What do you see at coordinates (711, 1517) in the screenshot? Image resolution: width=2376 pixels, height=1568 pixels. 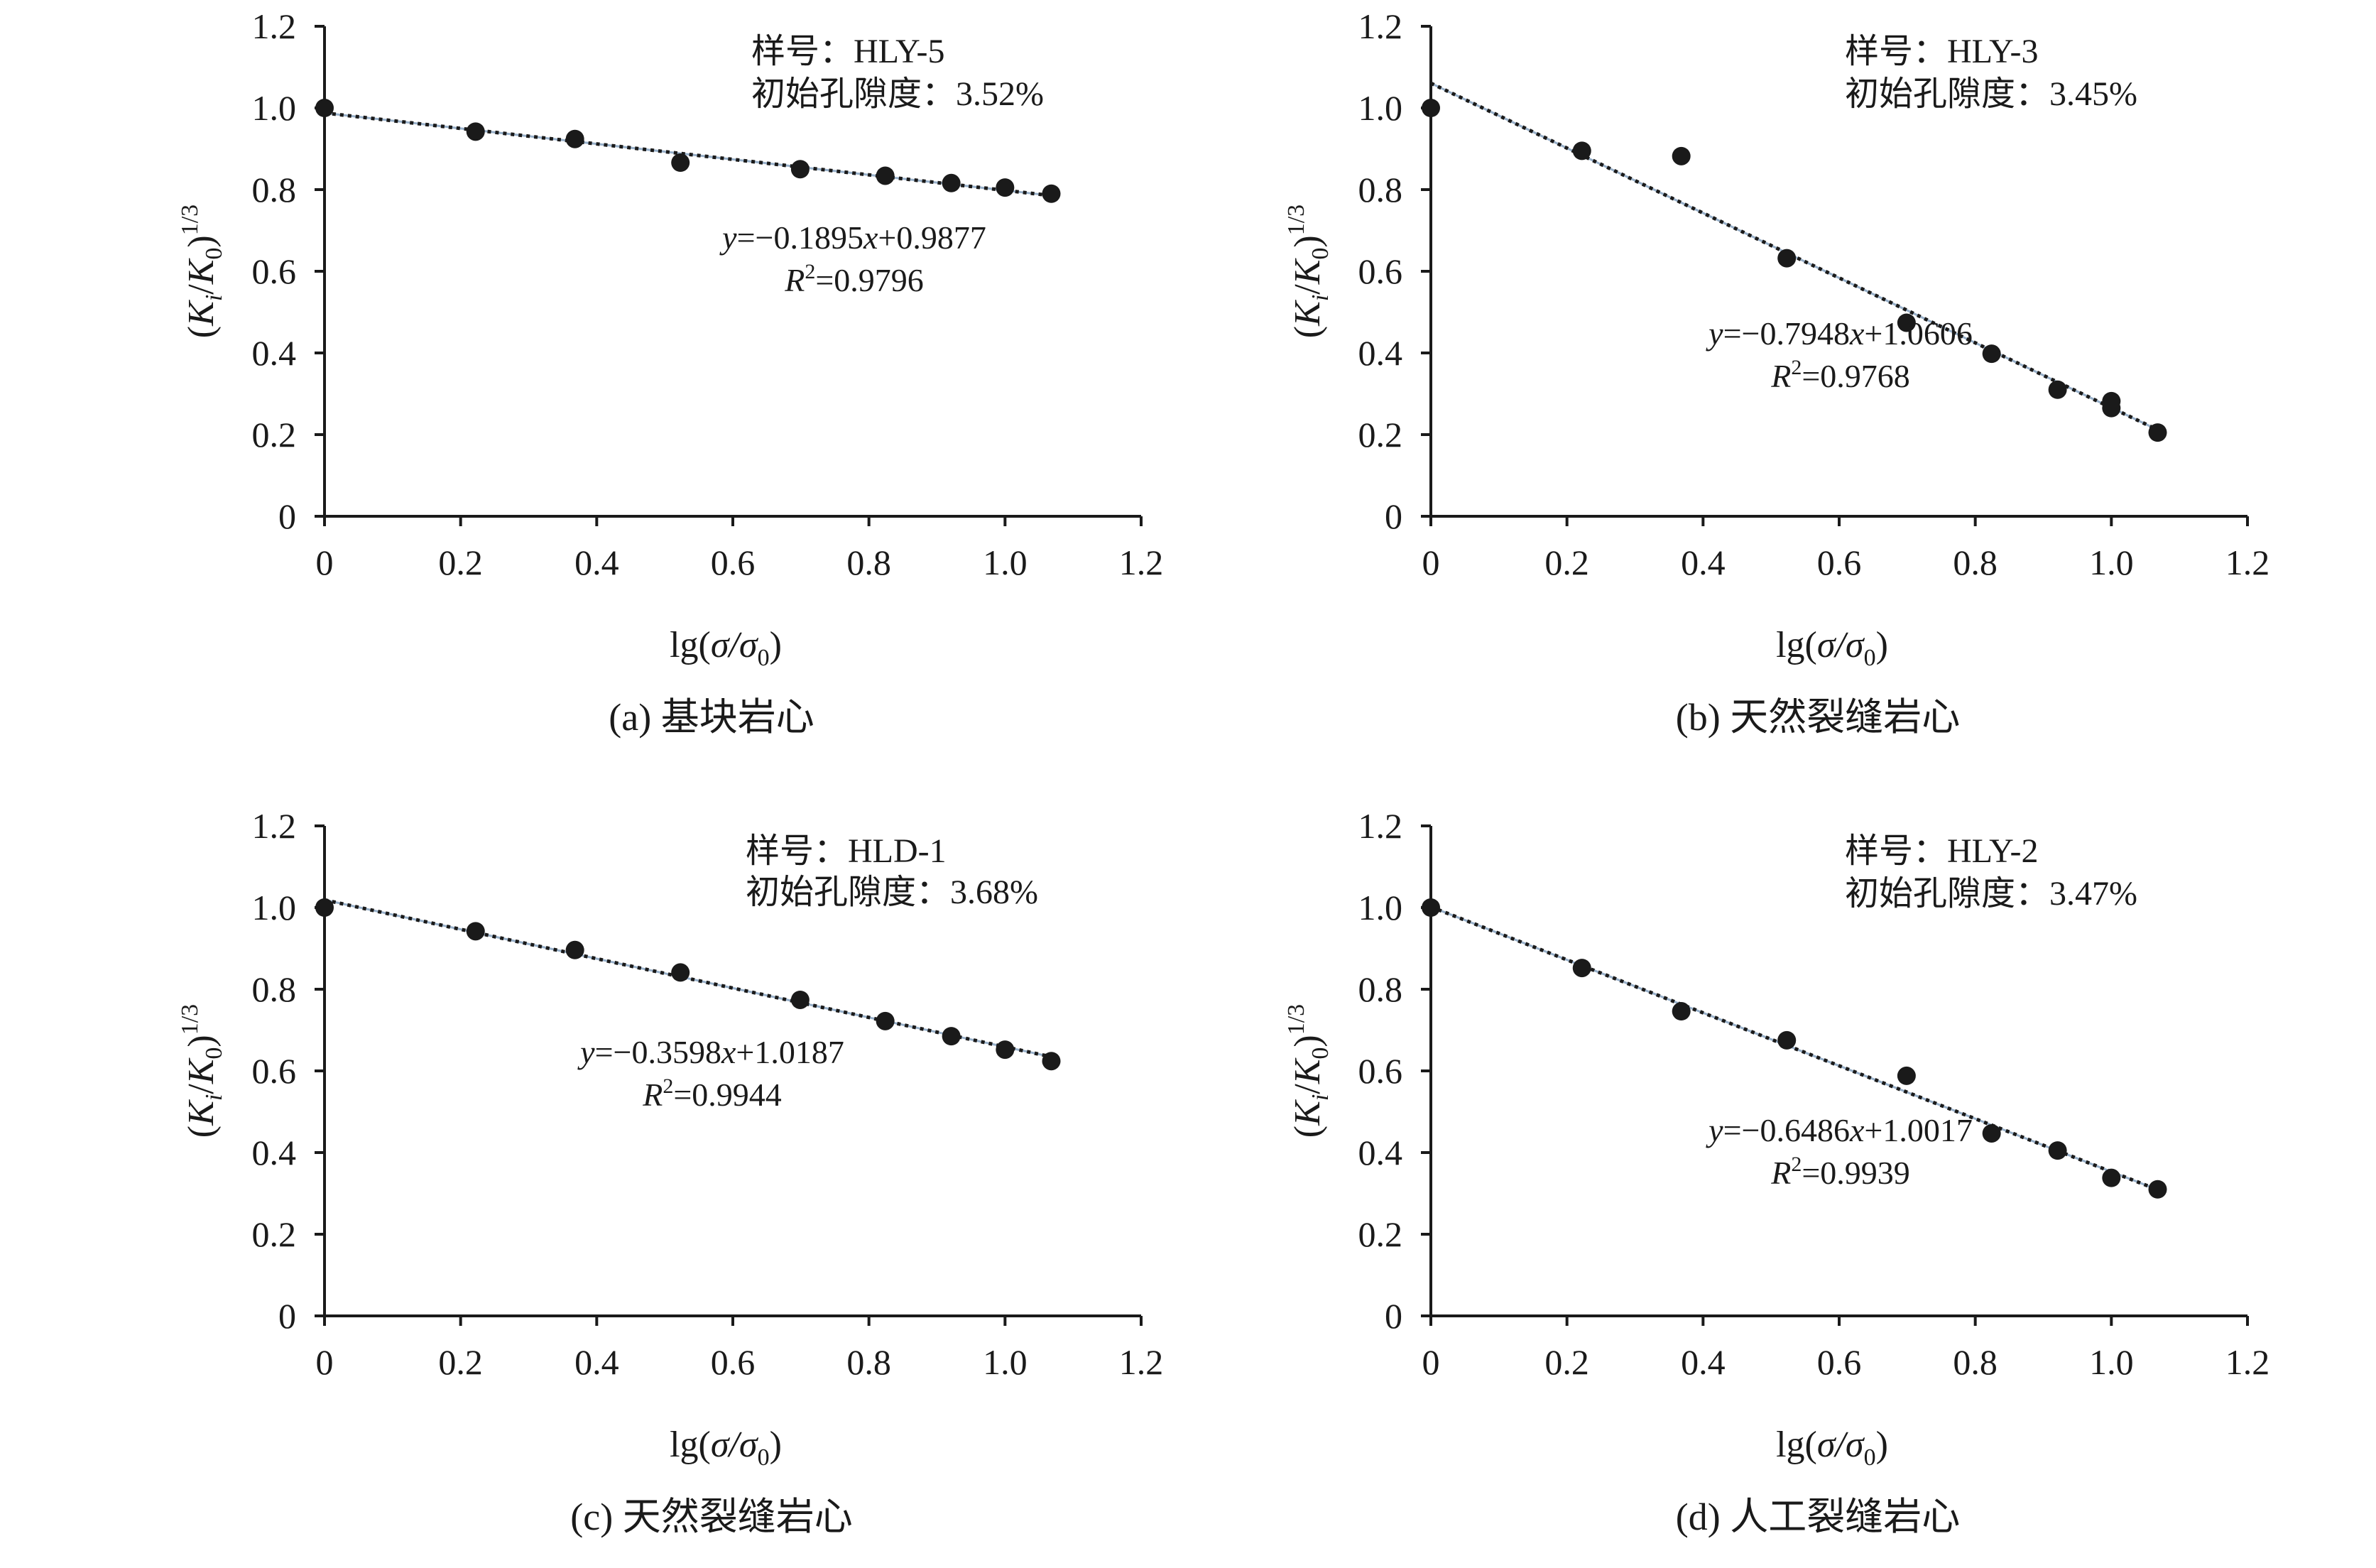 I see `panel-caption: (c) 天然裂缝岩心` at bounding box center [711, 1517].